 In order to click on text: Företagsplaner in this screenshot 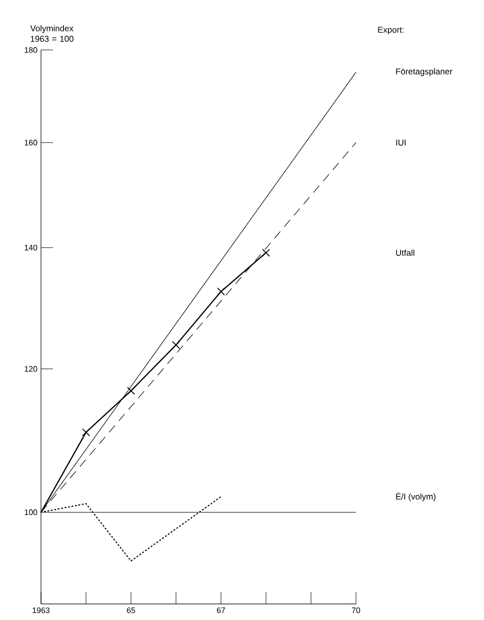, I will do `click(424, 72)`.